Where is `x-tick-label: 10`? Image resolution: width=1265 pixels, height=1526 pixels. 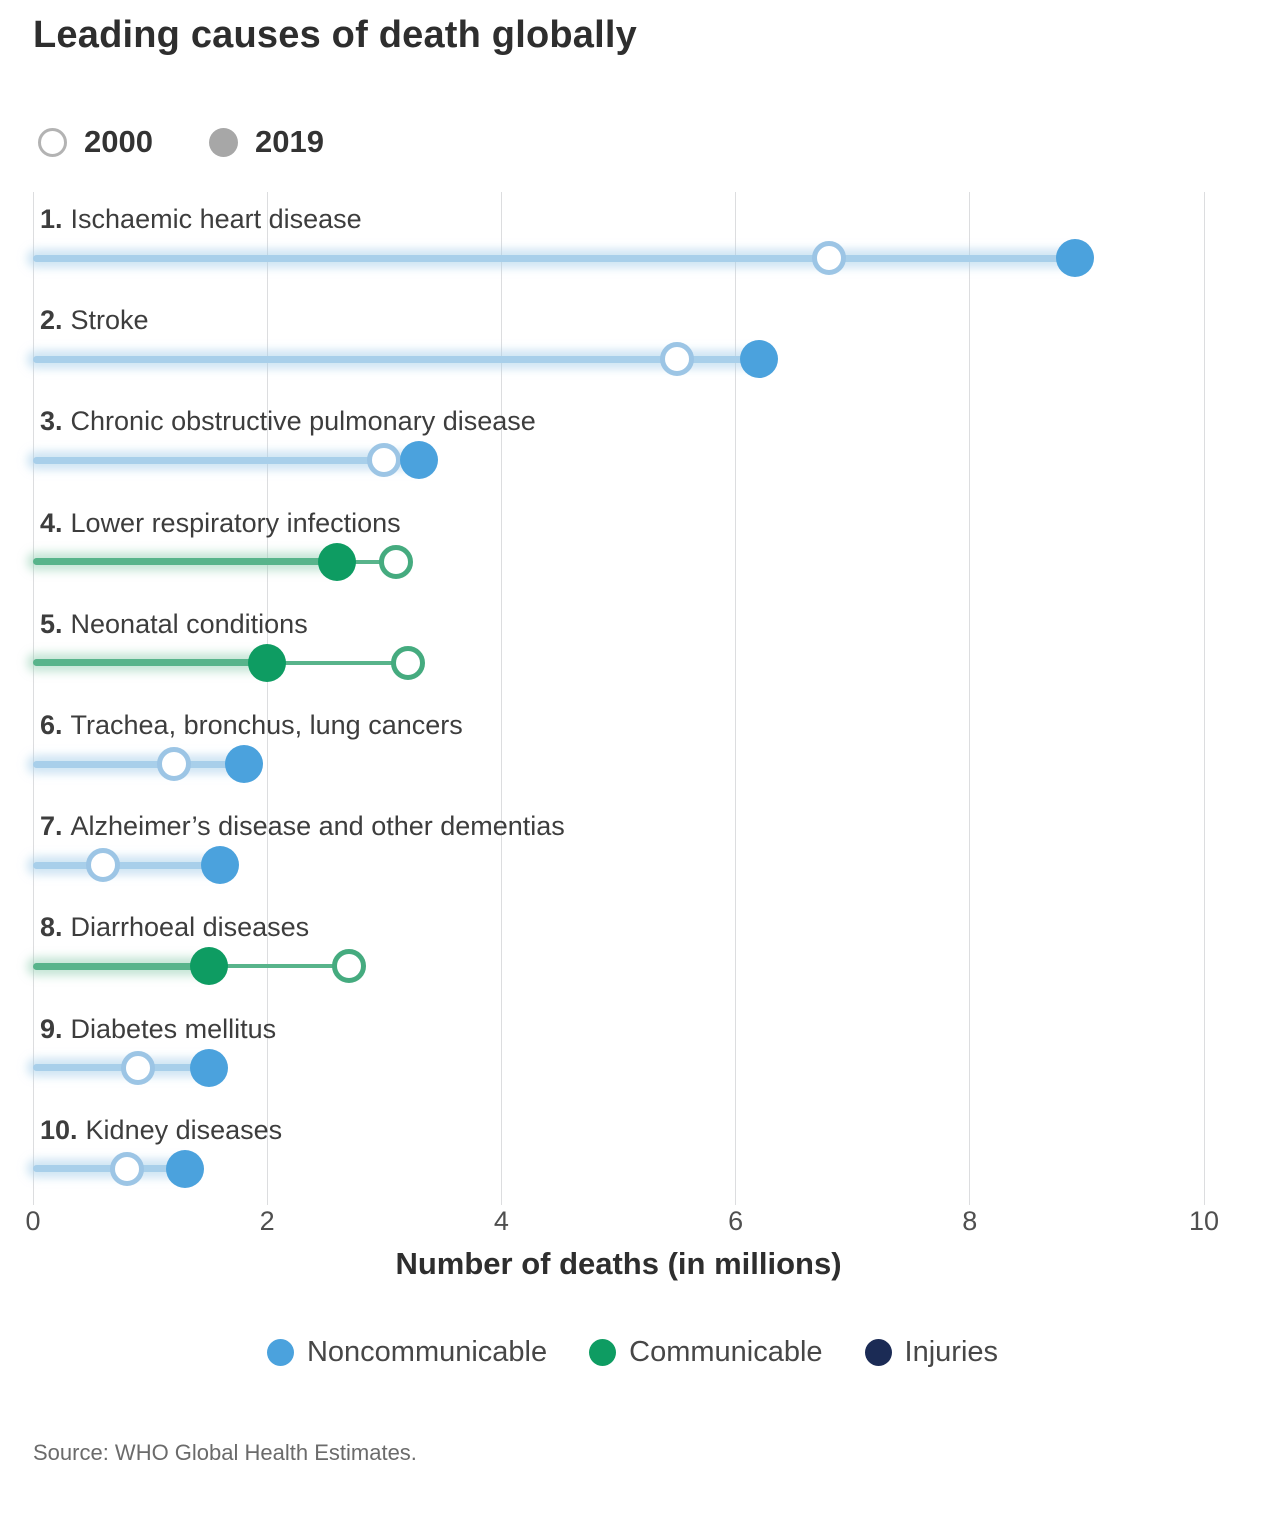 x-tick-label: 10 is located at coordinates (1204, 1221).